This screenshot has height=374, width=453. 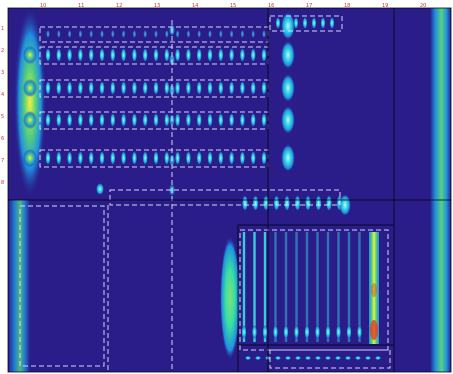 What do you see at coordinates (2, 161) in the screenshot?
I see `ruler-left-label: 7` at bounding box center [2, 161].